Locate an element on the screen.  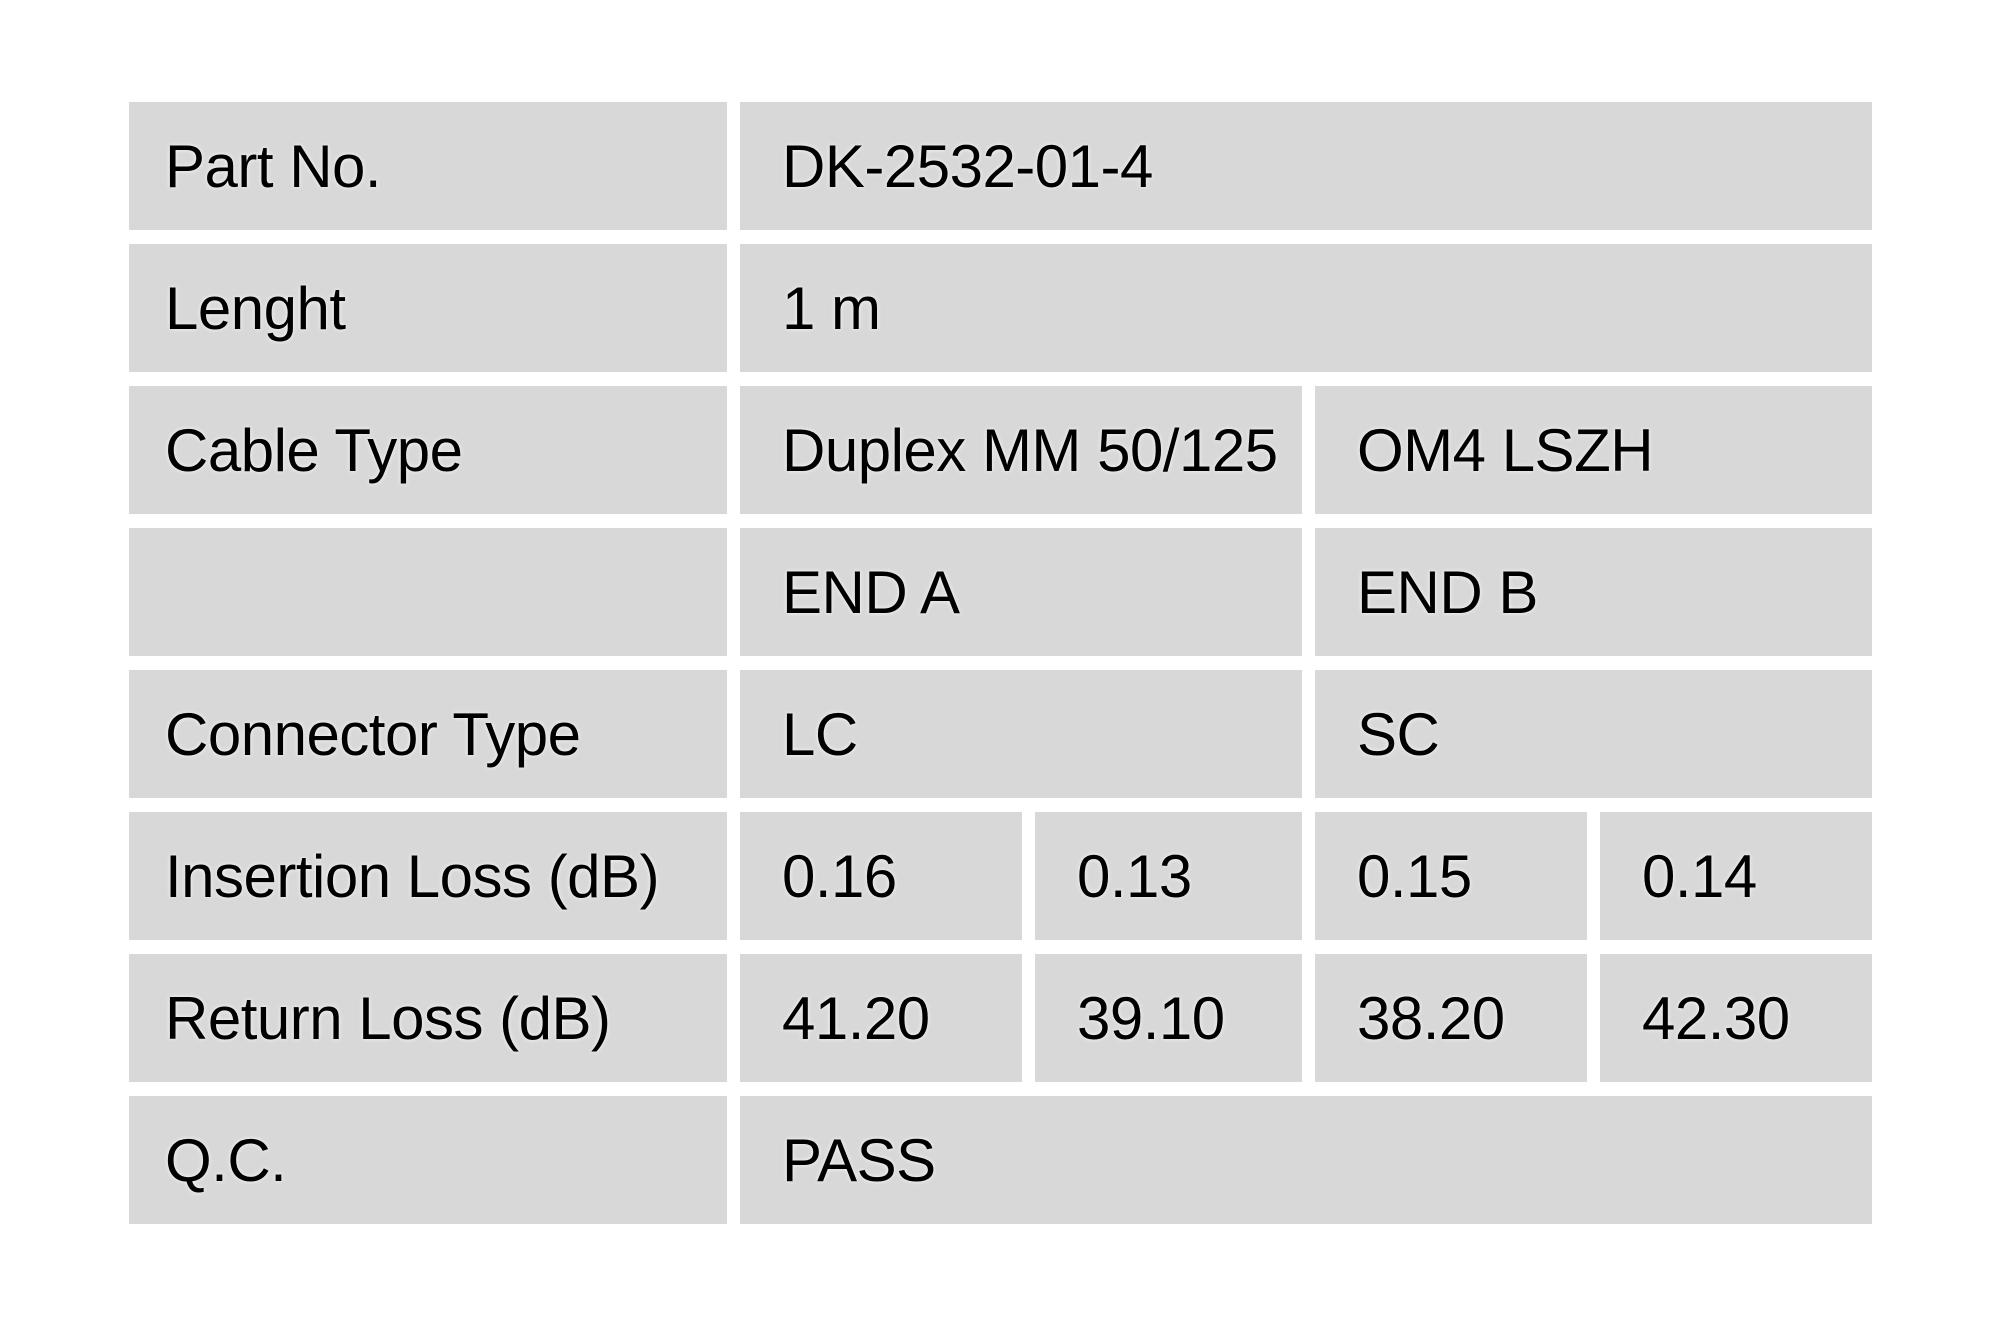
insertion-loss-end-b2-cell: 0.14 is located at coordinates (1736, 876).